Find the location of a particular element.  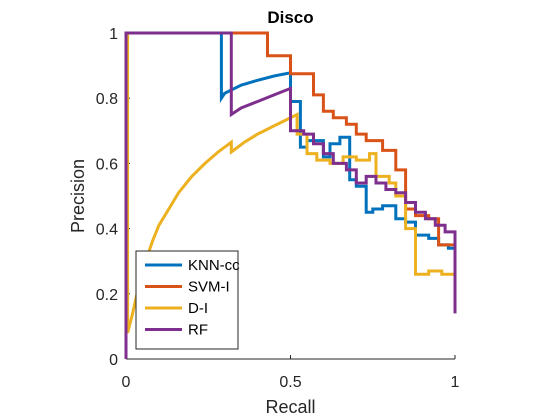

legend-box is located at coordinates (187, 300).